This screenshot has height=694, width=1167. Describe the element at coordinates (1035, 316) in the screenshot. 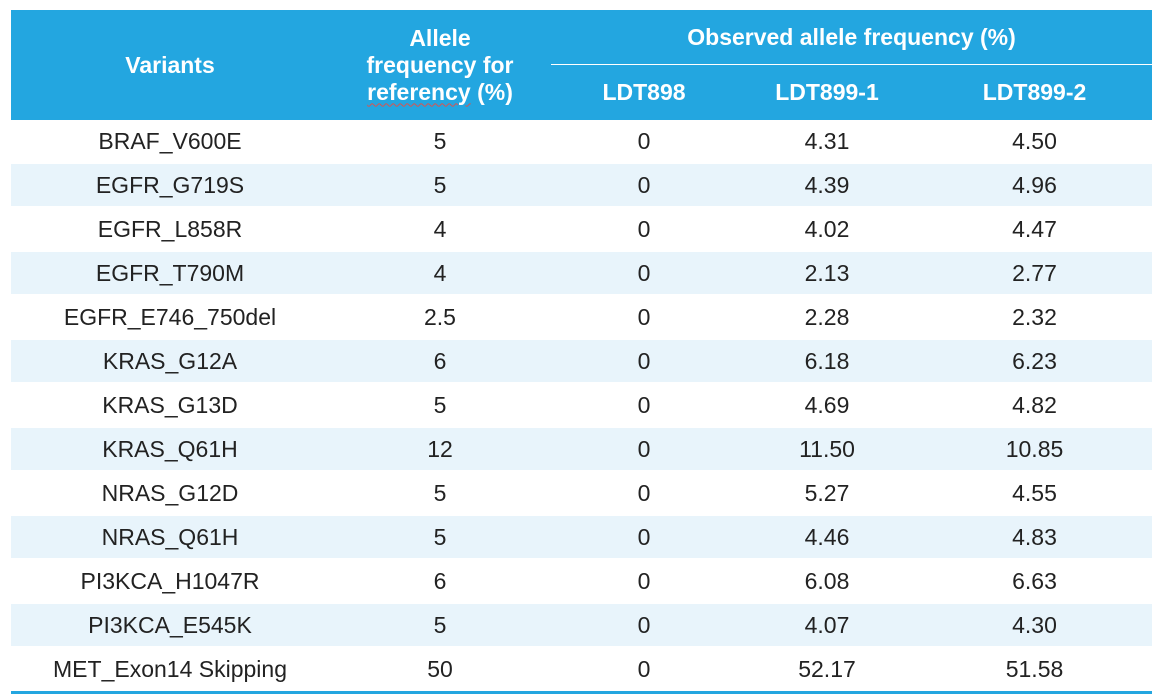

I see `cell-ldt899-2: 2.32` at that location.